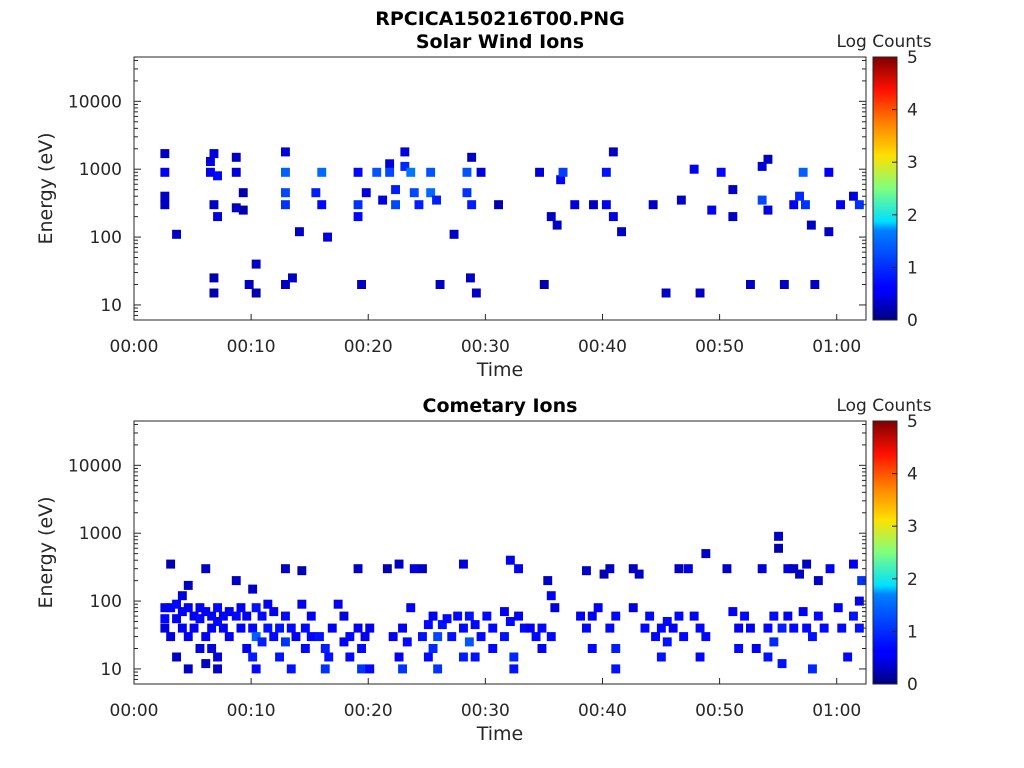 This screenshot has height=768, width=1024. I want to click on colorbar-tick-label: 2, so click(912, 216).